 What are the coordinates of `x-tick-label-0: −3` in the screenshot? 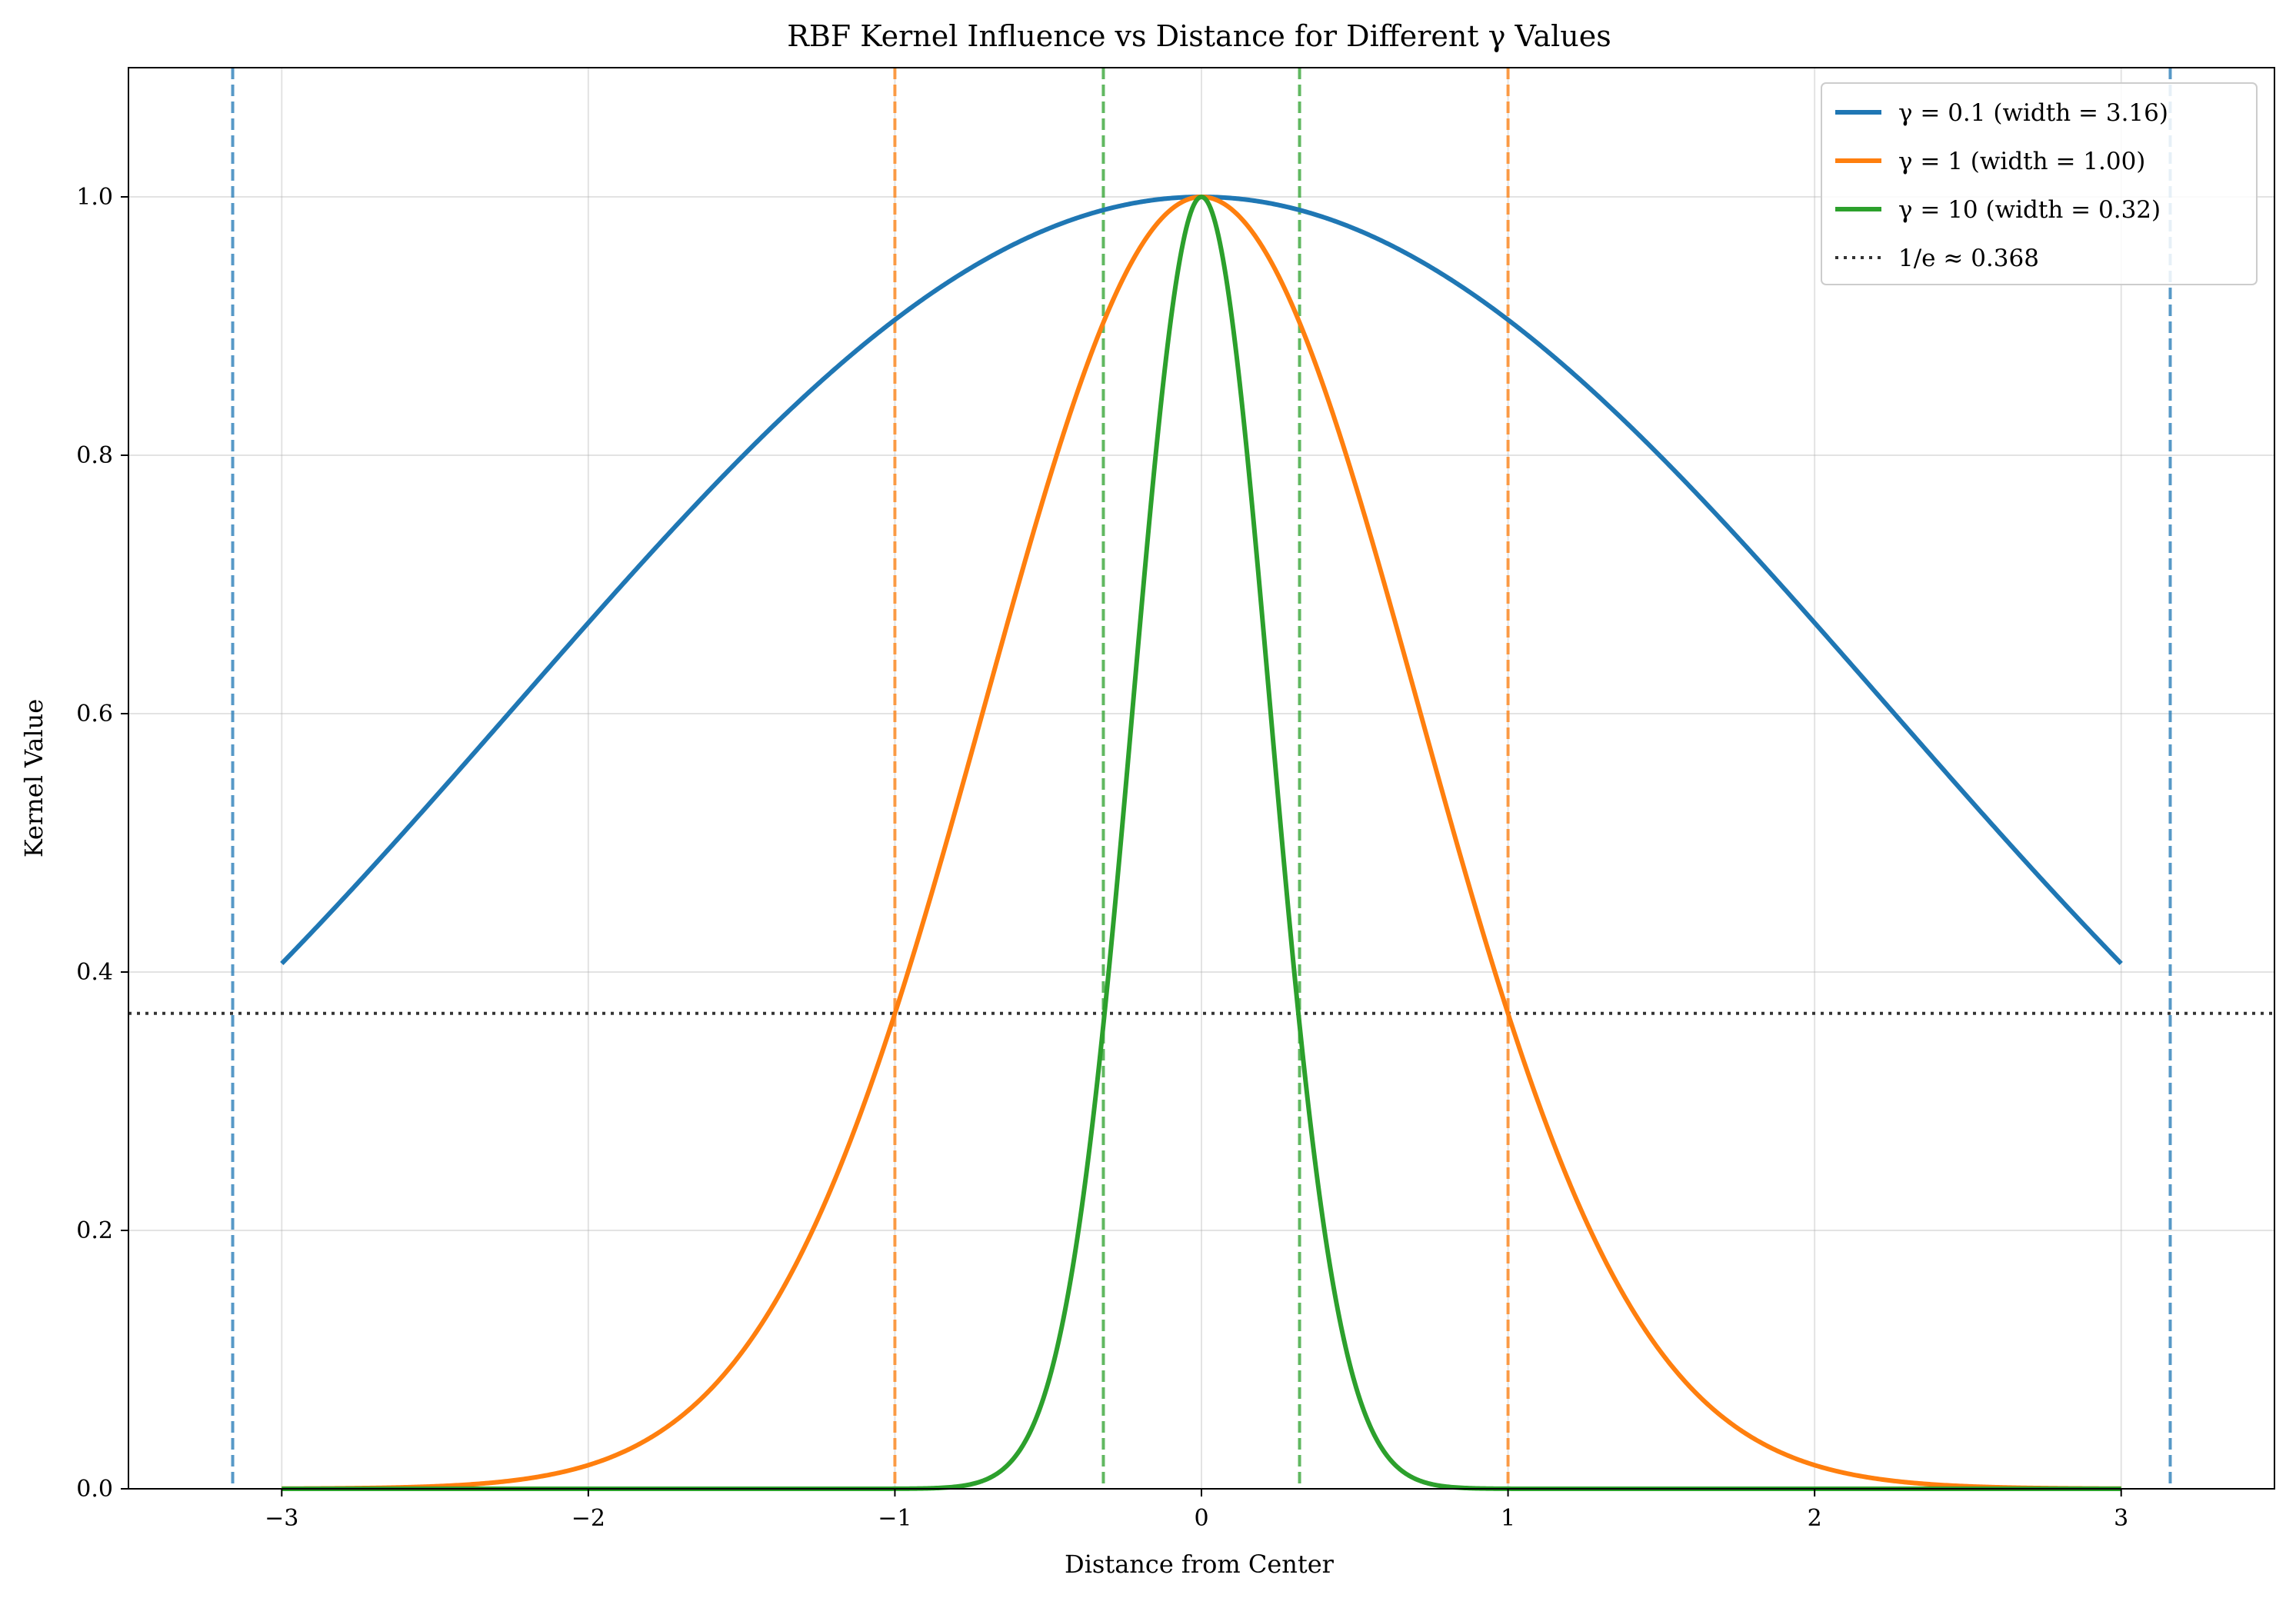 It's located at (282, 1518).